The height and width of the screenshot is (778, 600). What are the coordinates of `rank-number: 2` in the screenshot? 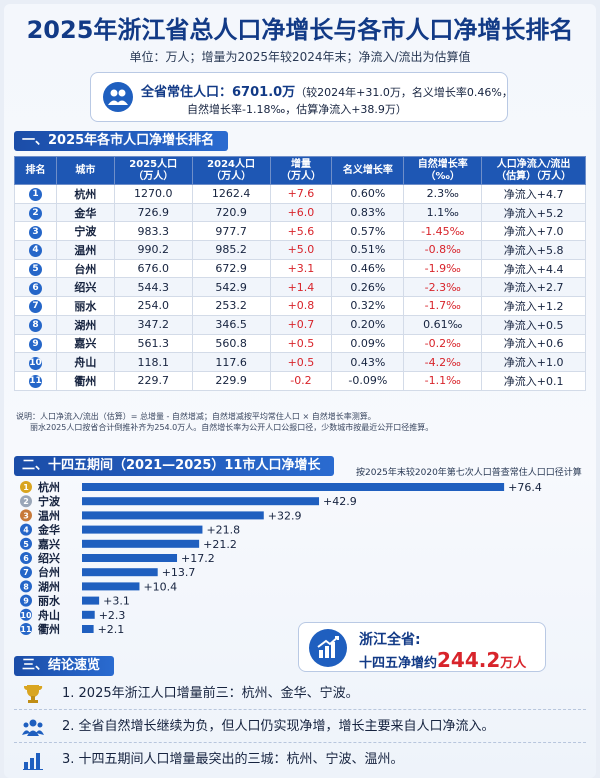 It's located at (26, 501).